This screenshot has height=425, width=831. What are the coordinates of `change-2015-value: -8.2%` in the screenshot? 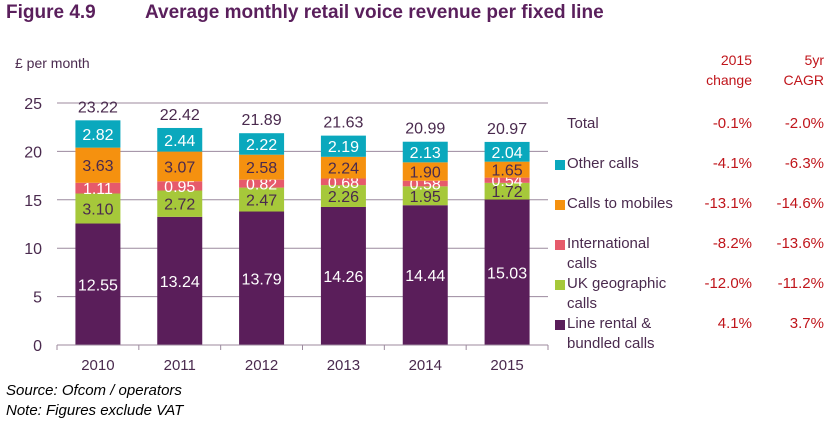 It's located at (732, 243).